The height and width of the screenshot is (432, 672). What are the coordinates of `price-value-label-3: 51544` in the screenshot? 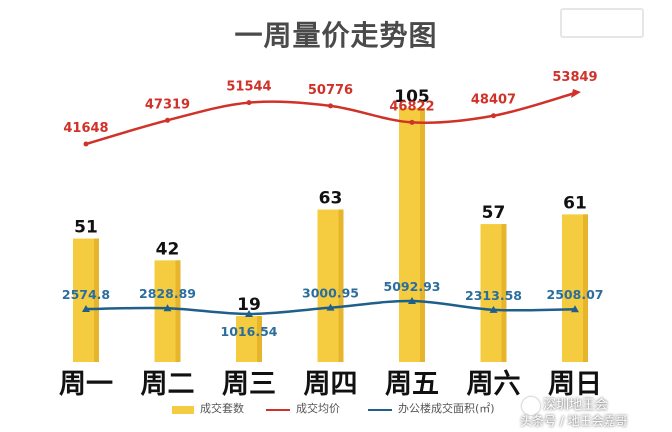 It's located at (248, 87).